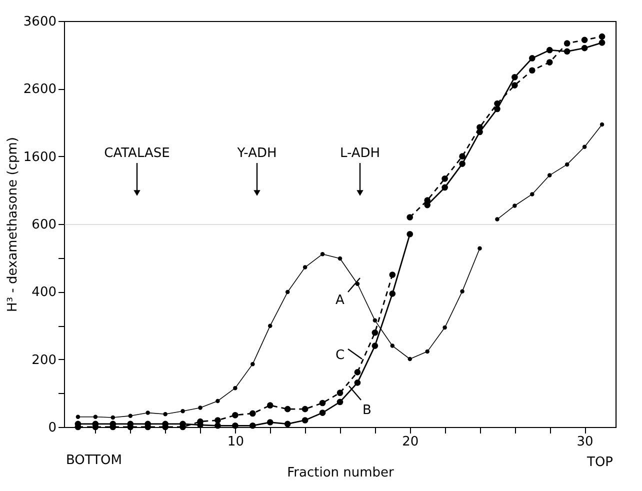  I want to click on y-tick-label: 600, so click(44, 225).